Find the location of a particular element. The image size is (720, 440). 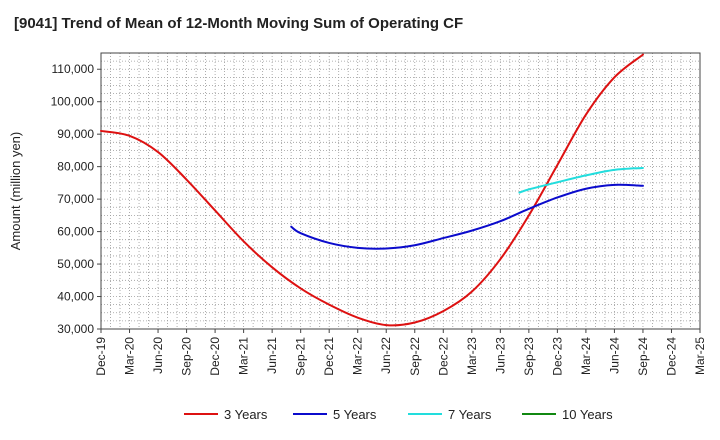

series-line-5-years is located at coordinates (467, 216).